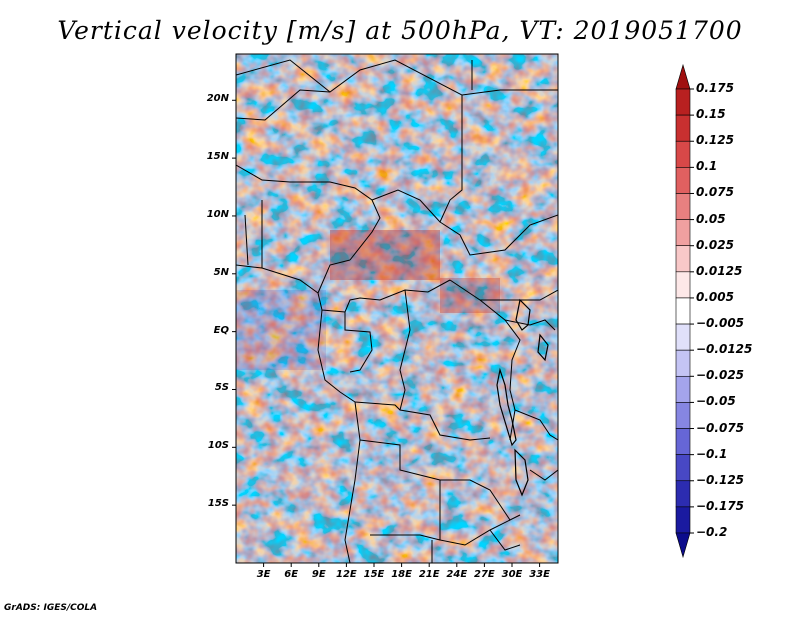  What do you see at coordinates (715, 296) in the screenshot?
I see `colorbar-level-label: 0.005` at bounding box center [715, 296].